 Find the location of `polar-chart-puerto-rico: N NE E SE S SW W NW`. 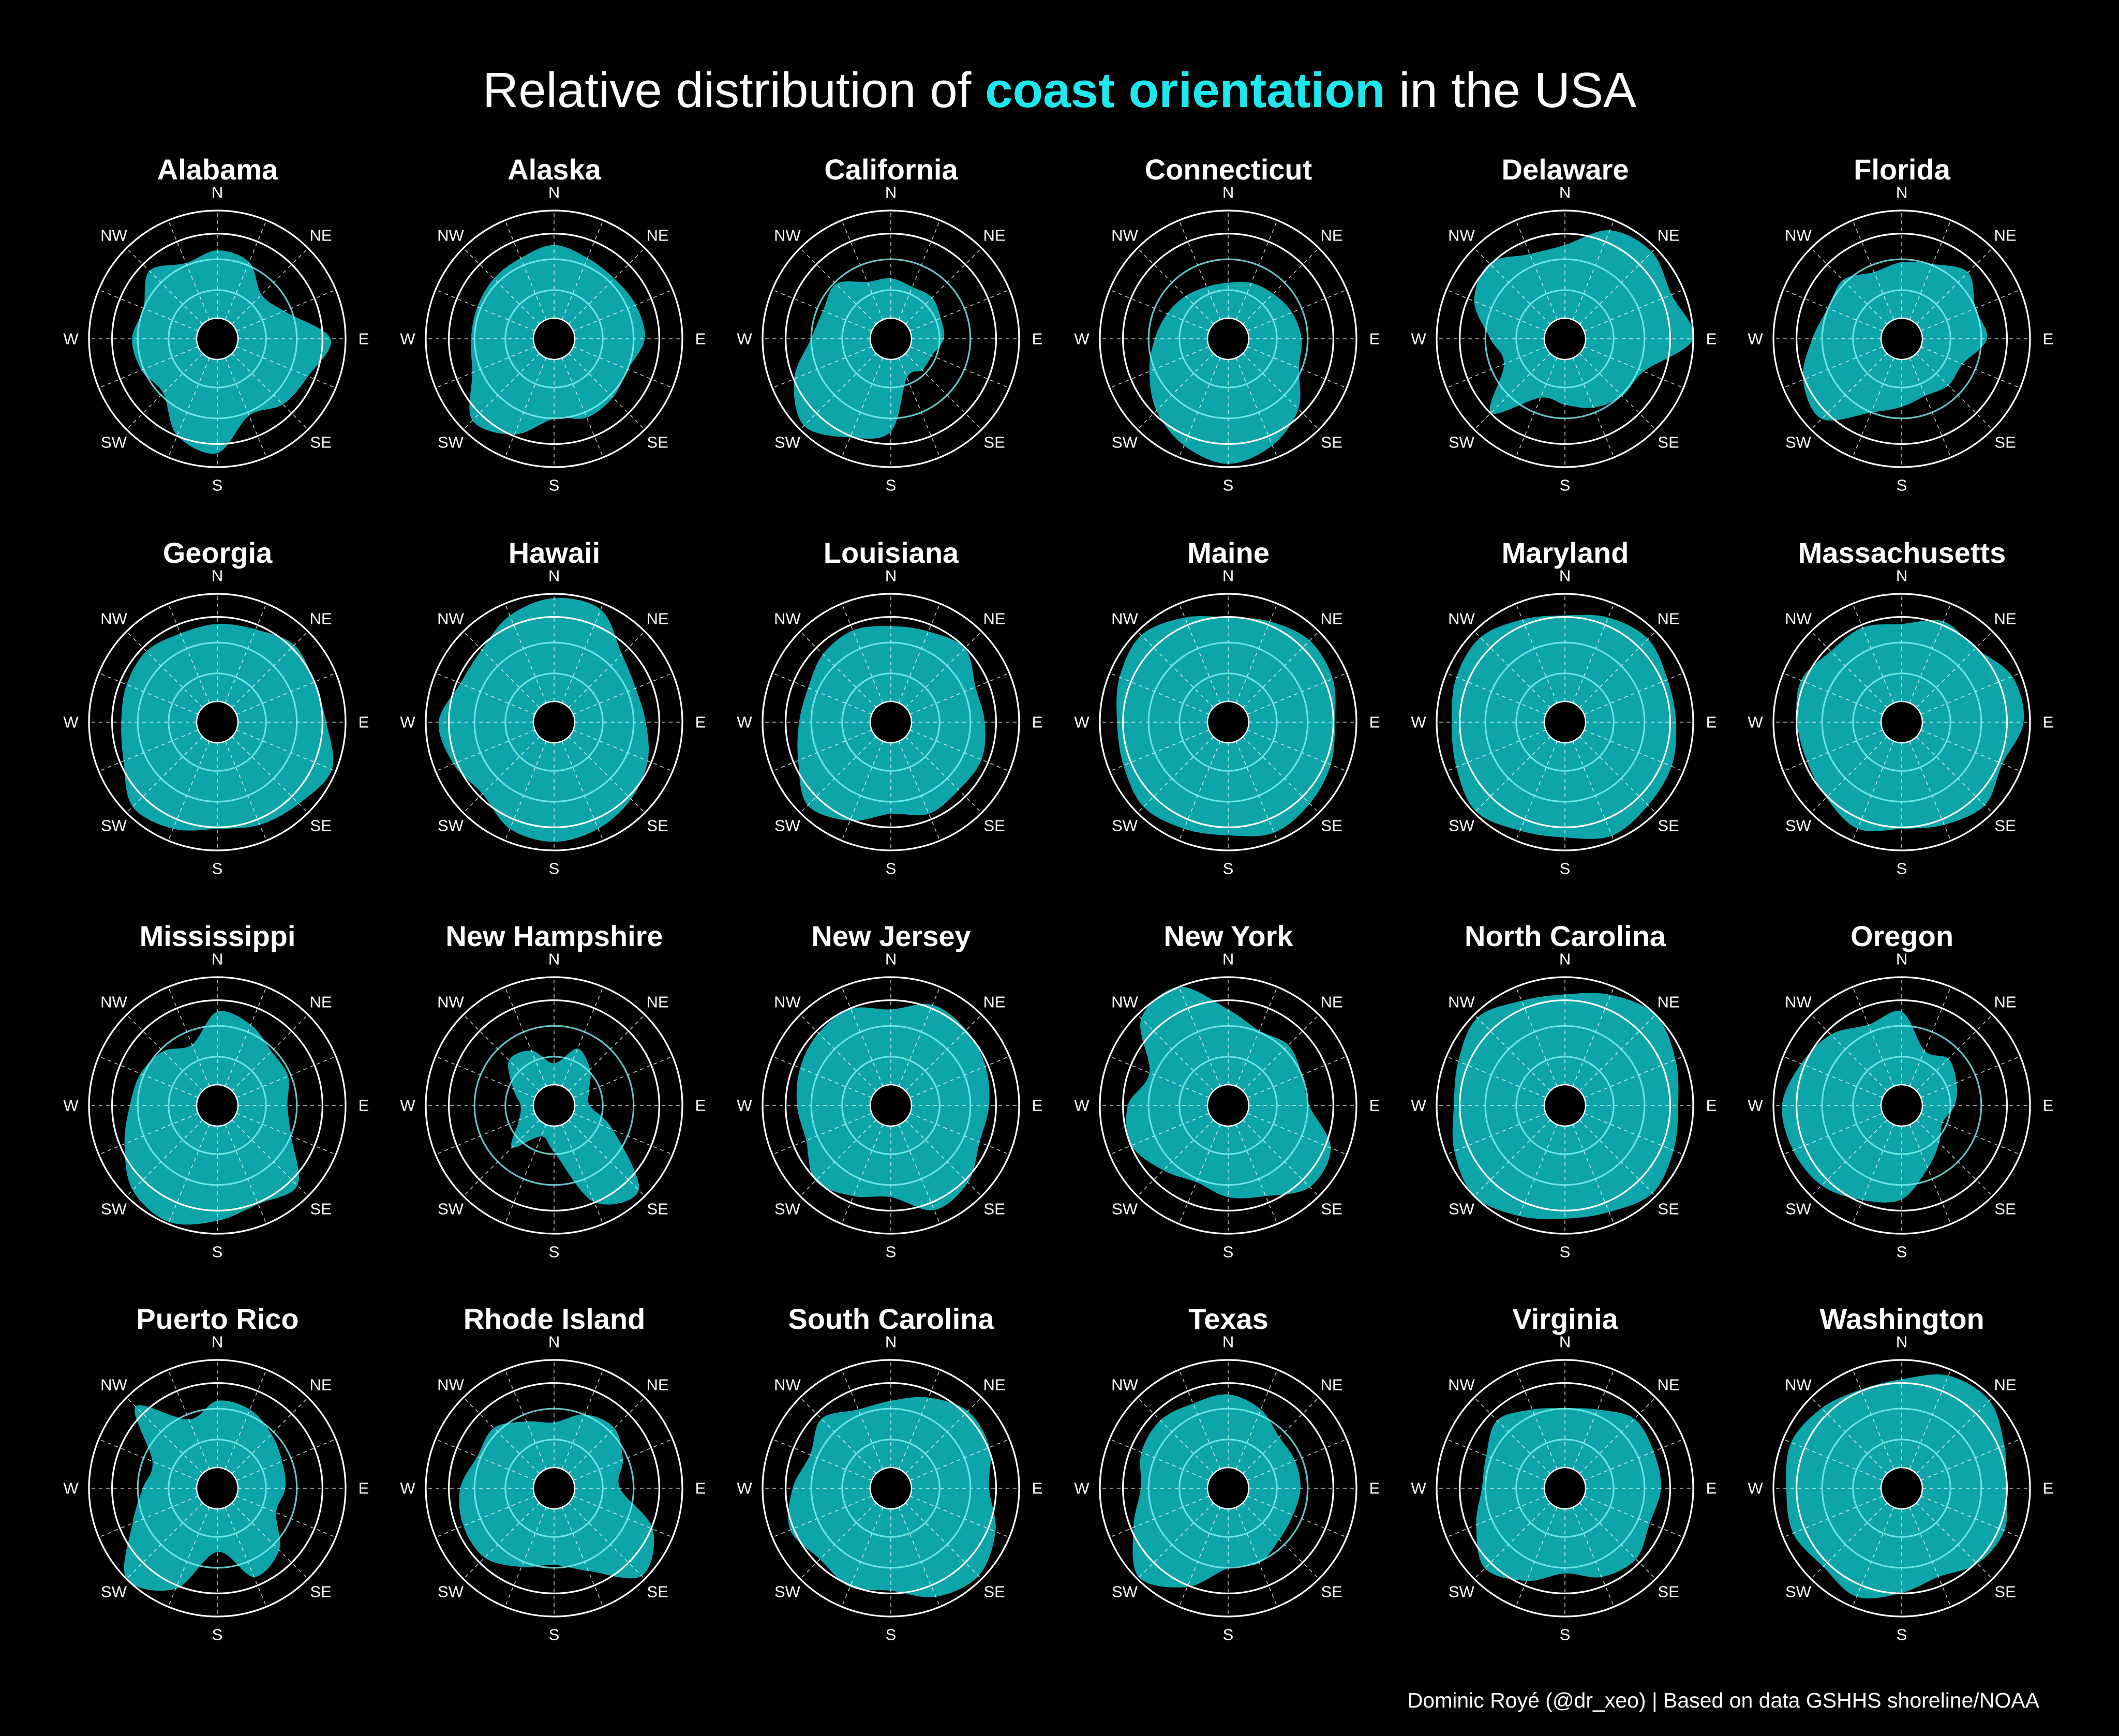

polar-chart-puerto-rico: N NE E SE S SW W NW is located at coordinates (216, 1489).